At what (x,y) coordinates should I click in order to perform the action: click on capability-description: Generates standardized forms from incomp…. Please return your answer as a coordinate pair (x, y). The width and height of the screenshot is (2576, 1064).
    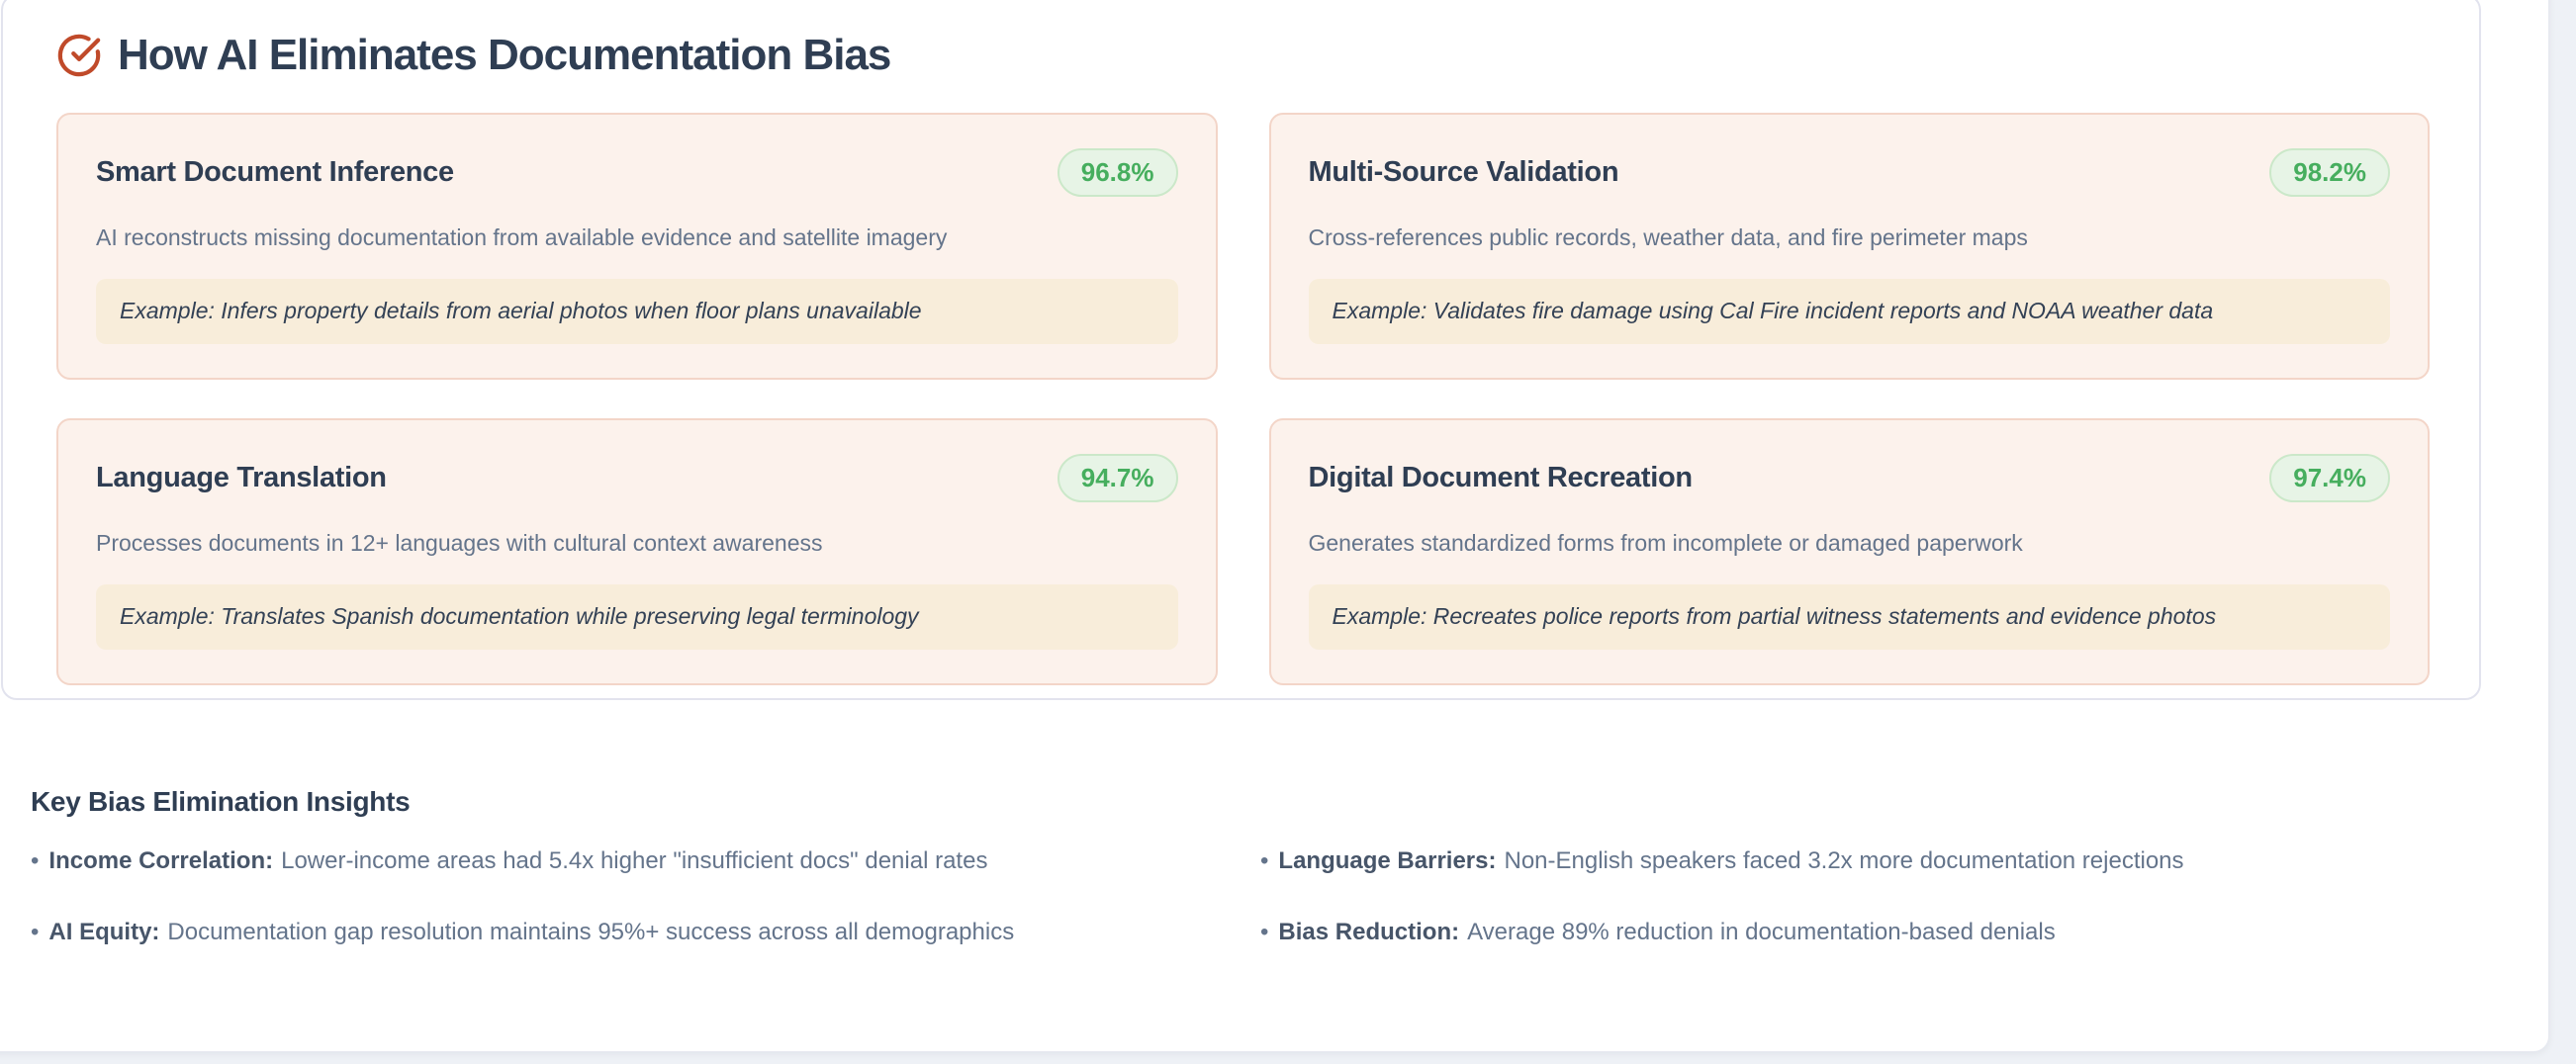
    Looking at the image, I should click on (1665, 543).